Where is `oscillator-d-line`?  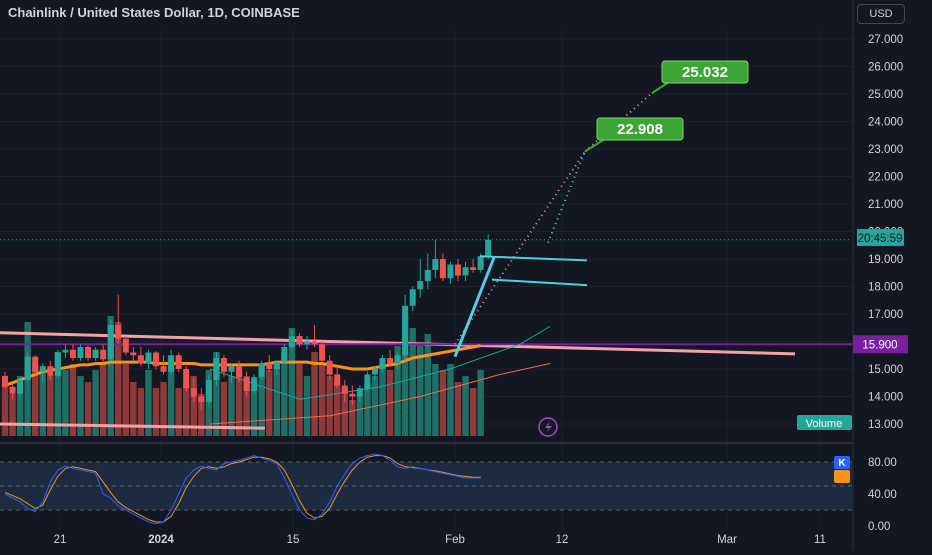
oscillator-d-line is located at coordinates (242, 489).